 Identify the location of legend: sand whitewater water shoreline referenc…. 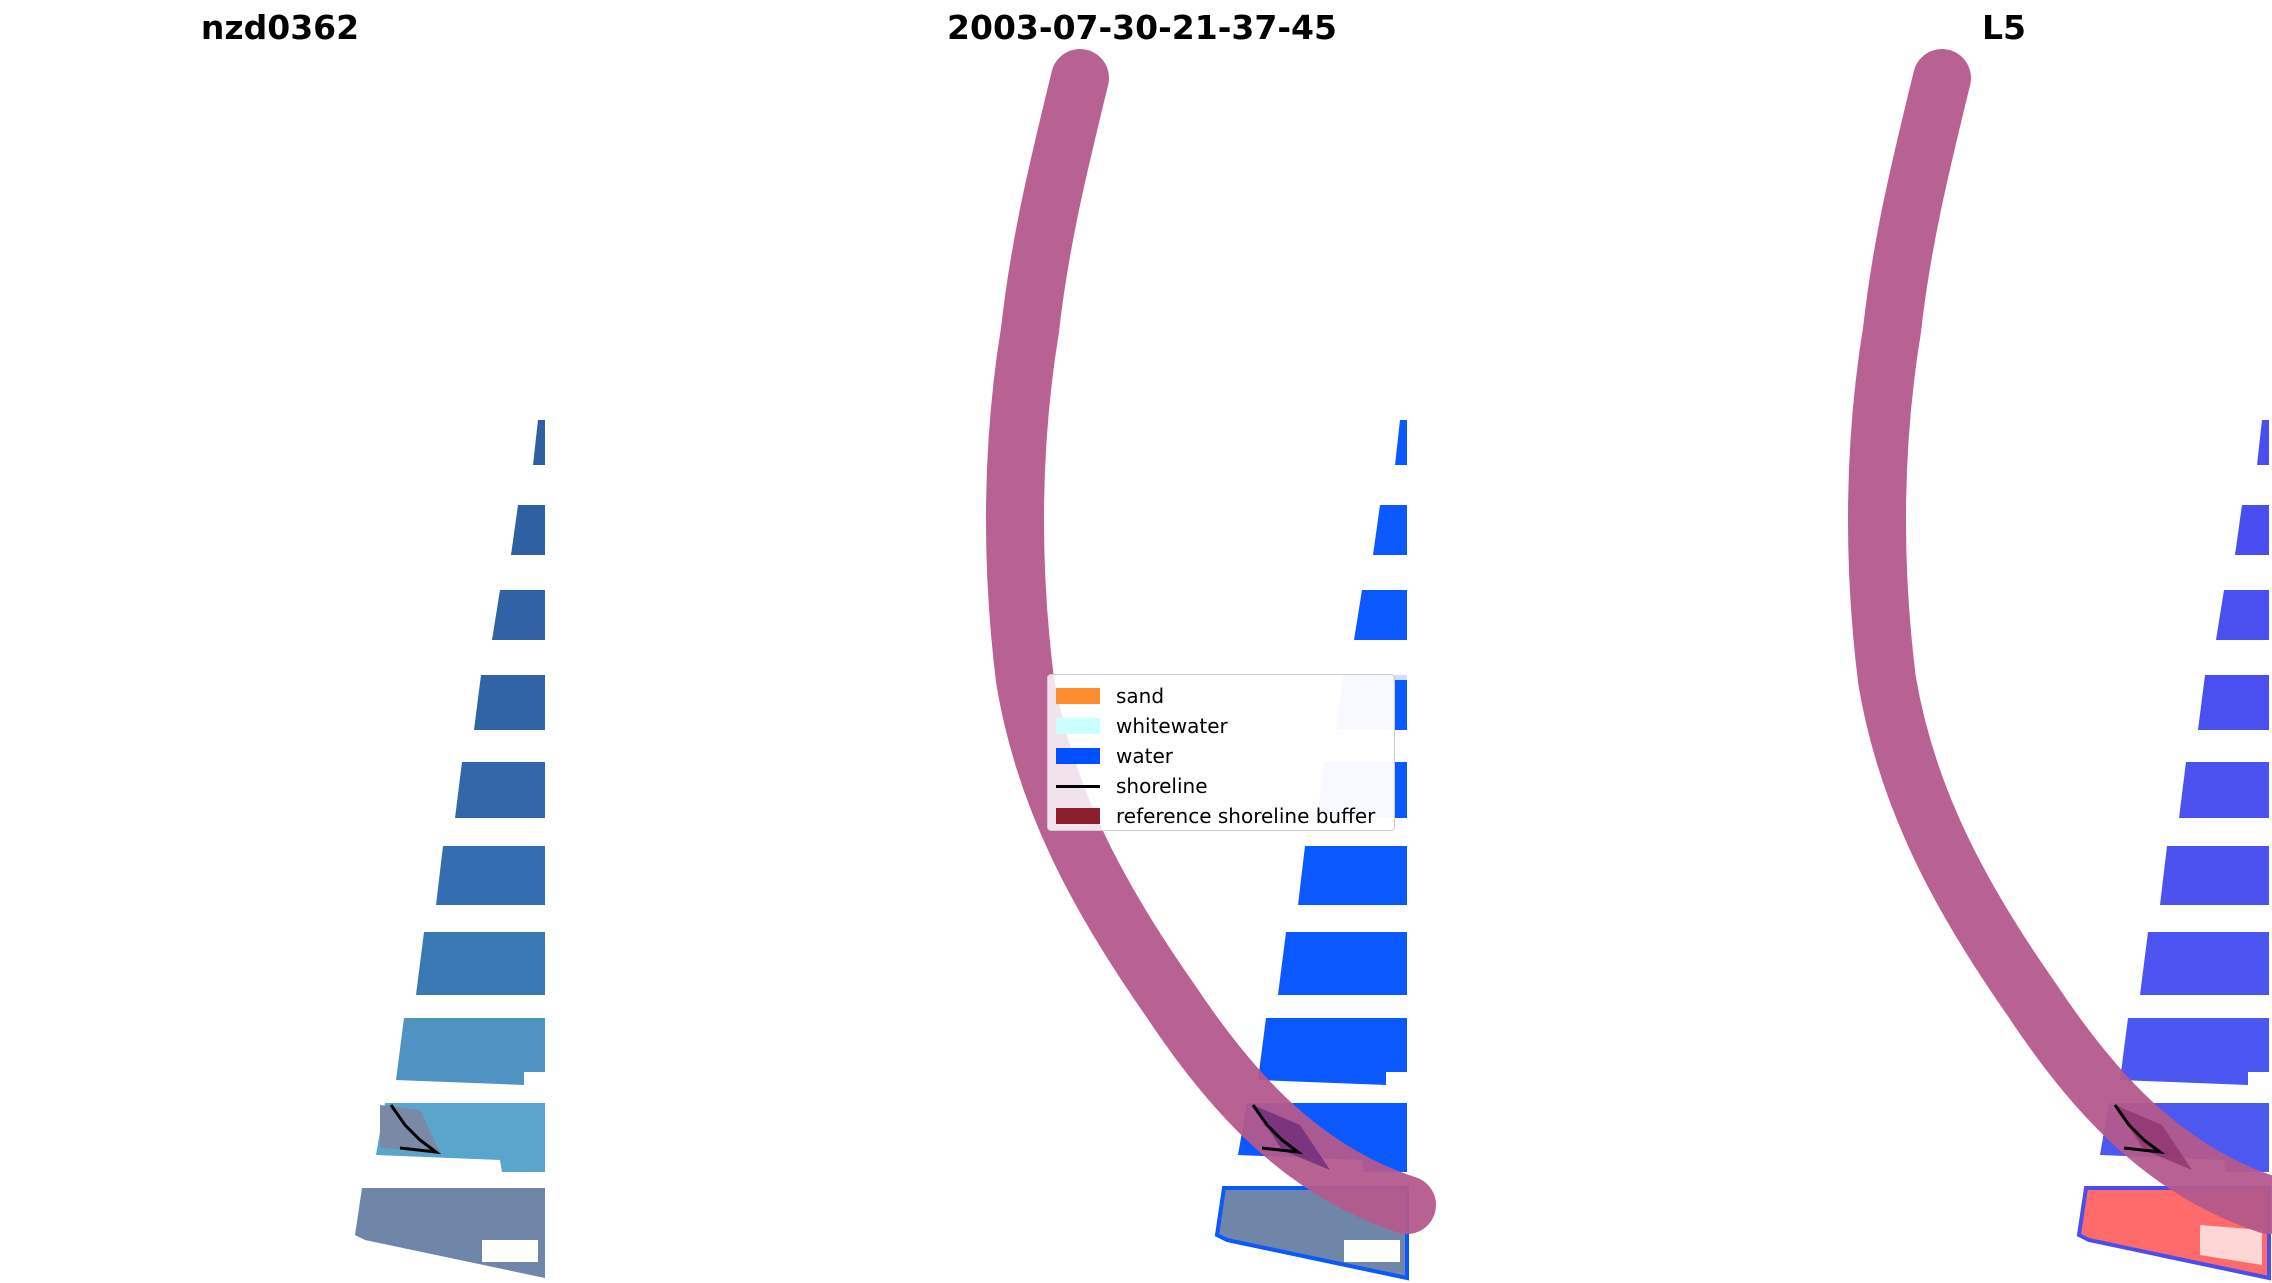
(1221, 752).